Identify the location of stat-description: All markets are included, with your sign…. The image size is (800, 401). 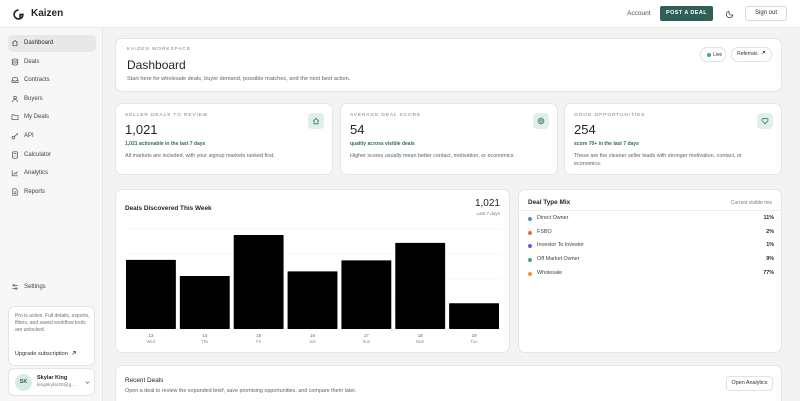
(200, 156).